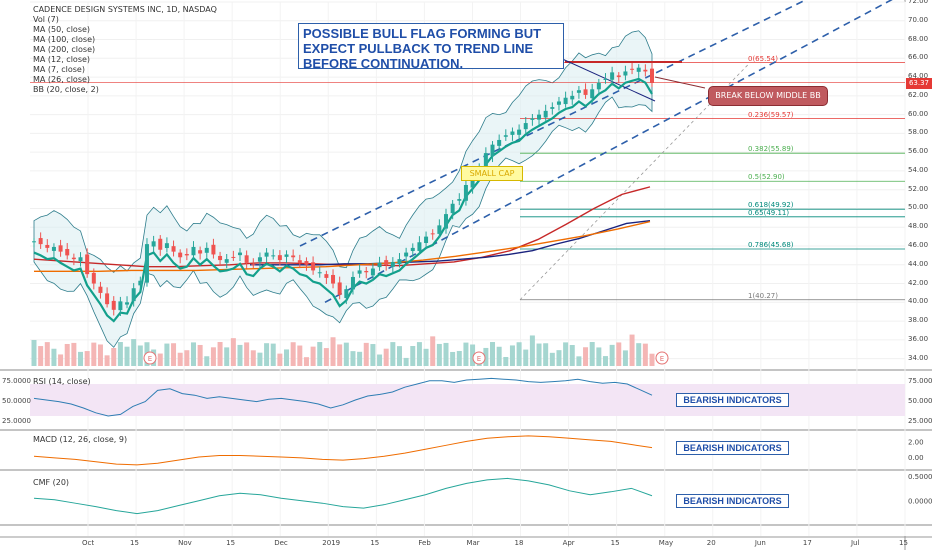 This screenshot has width=932, height=550. I want to click on y-tick-label: 64.00, so click(918, 76).